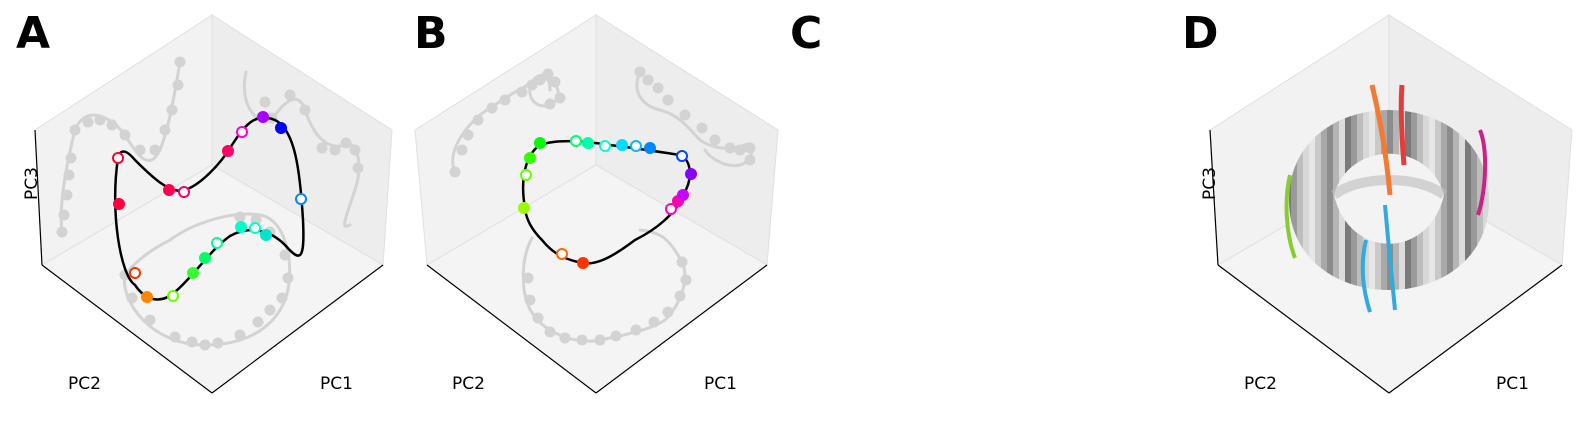  I want to click on panel-letter-d: D, so click(1200, 33).